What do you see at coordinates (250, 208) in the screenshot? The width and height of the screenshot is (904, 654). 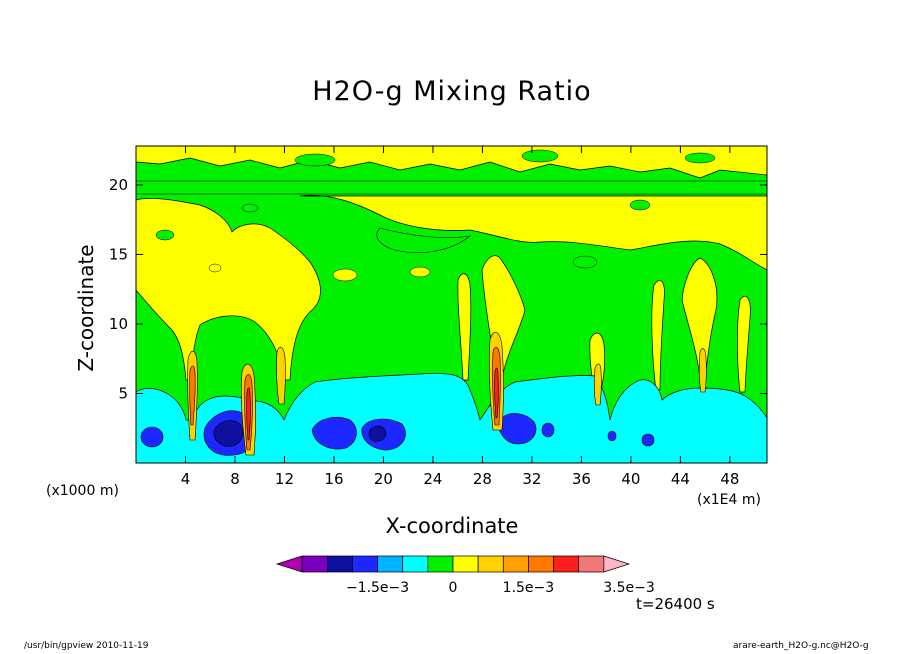 I see `green-patch-b` at bounding box center [250, 208].